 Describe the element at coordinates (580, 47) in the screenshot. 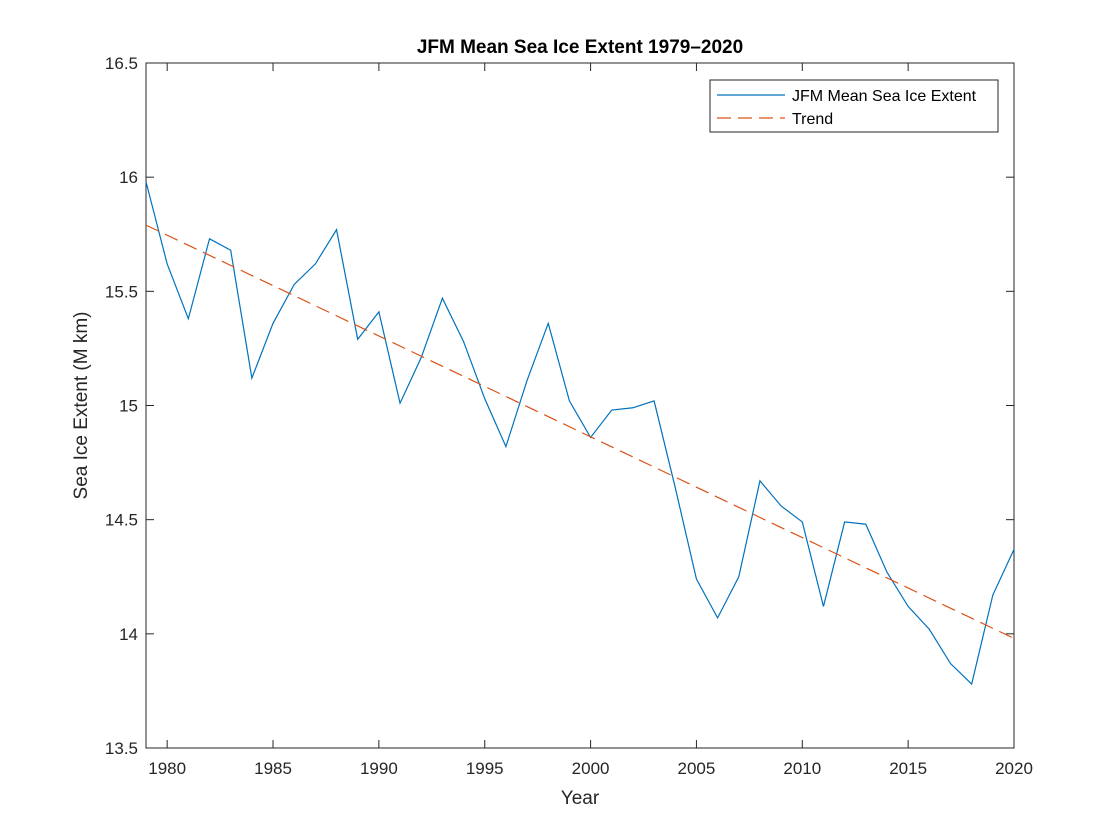

I see `chart-title: JFM Mean Sea Ice Extent 1979–2020` at that location.